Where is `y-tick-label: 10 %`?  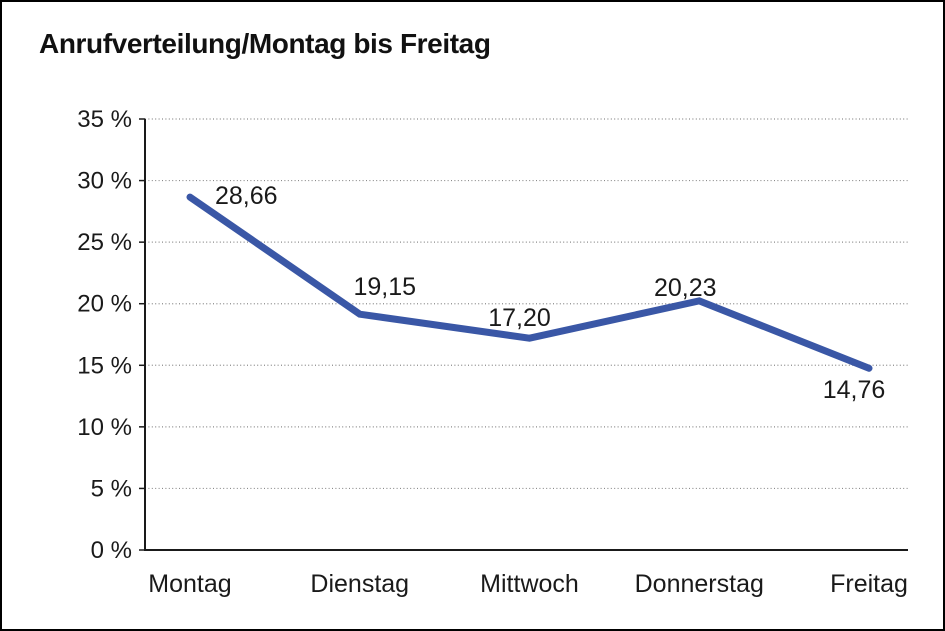
y-tick-label: 10 % is located at coordinates (104, 427).